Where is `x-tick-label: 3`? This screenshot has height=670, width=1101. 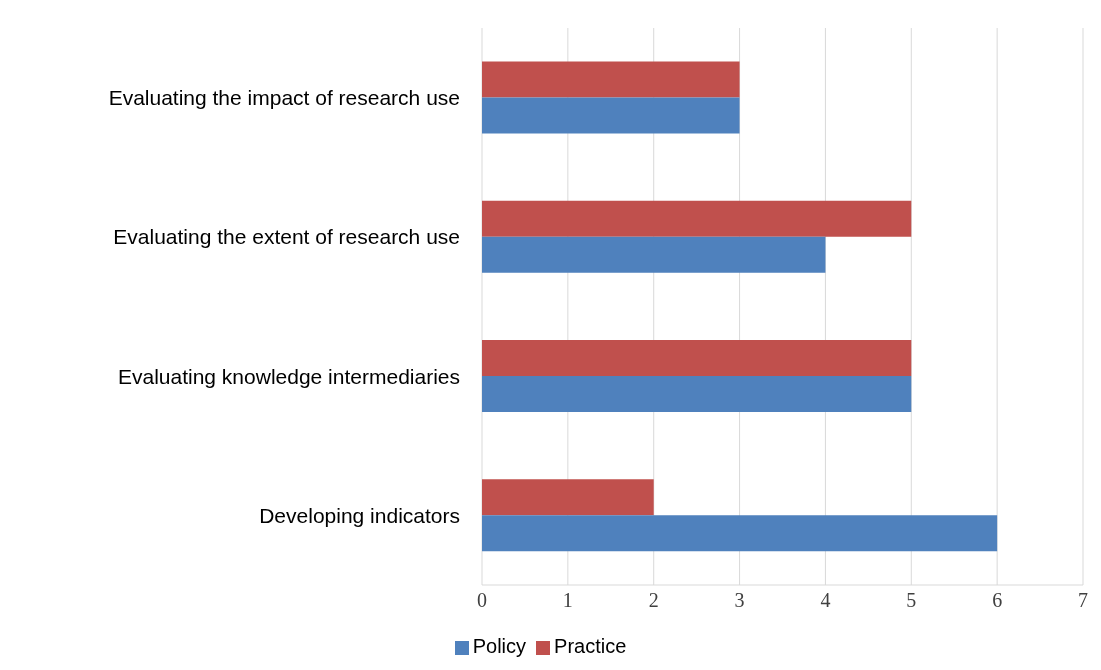 x-tick-label: 3 is located at coordinates (739, 600).